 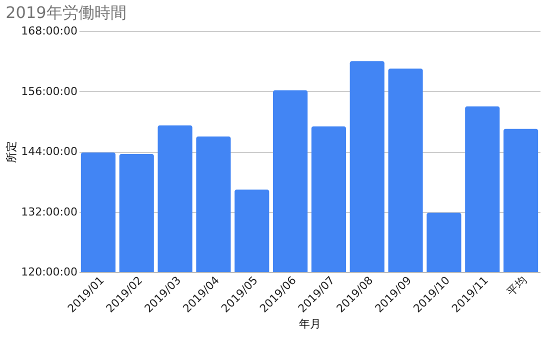 What do you see at coordinates (49, 31) in the screenshot?
I see `y-tick-label: 168:00:00` at bounding box center [49, 31].